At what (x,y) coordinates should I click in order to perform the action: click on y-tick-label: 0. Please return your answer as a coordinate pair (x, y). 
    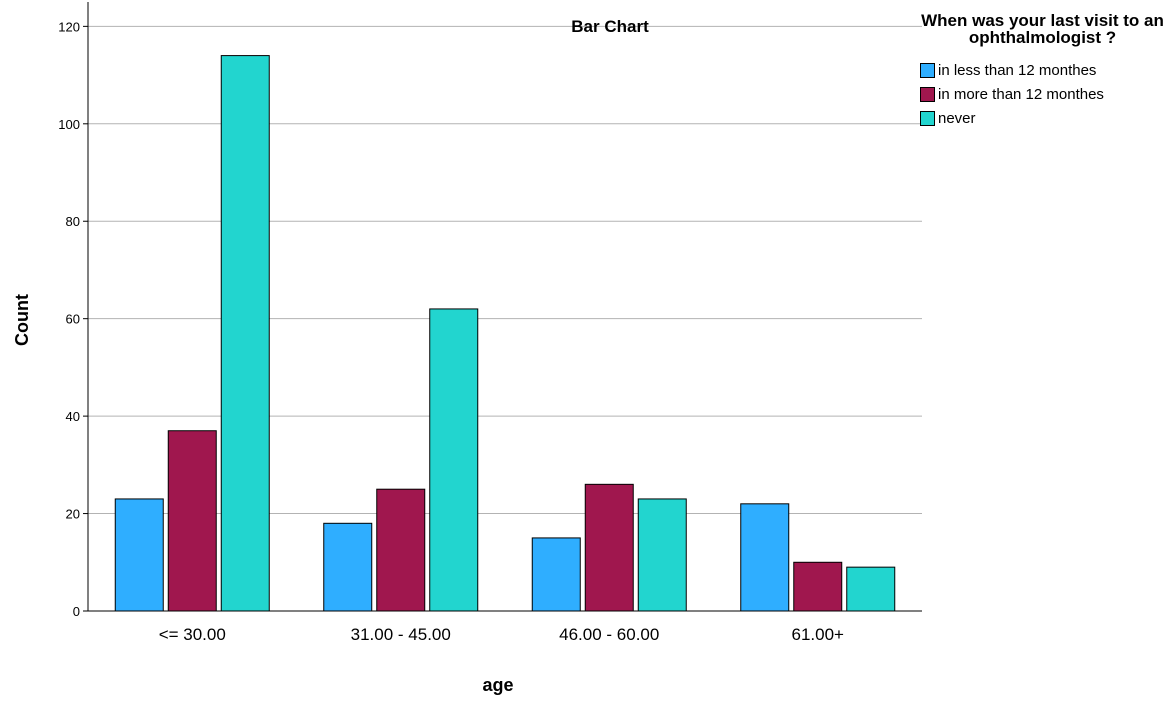
    Looking at the image, I should click on (76, 611).